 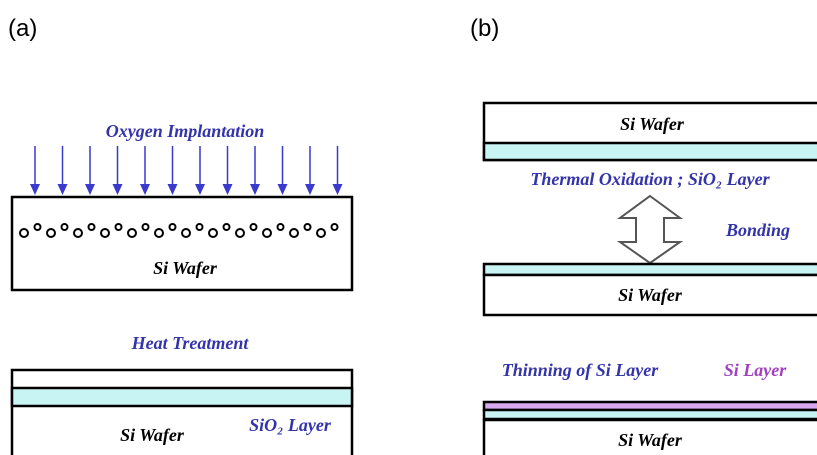 I want to click on panel-label: (b), so click(x=484, y=28).